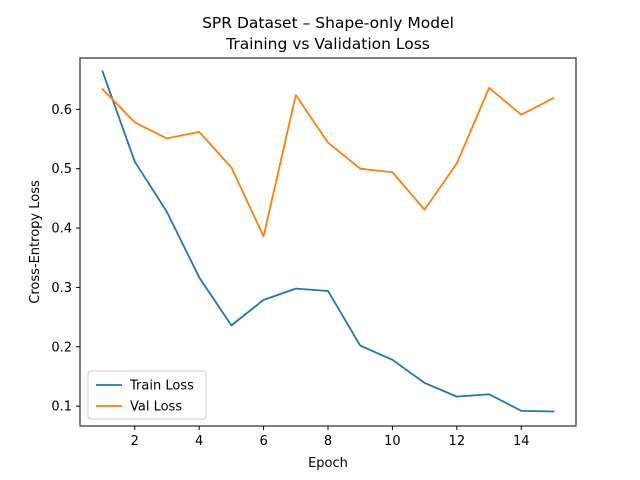 The image size is (640, 480). Describe the element at coordinates (135, 441) in the screenshot. I see `x-tick-label: 2` at that location.